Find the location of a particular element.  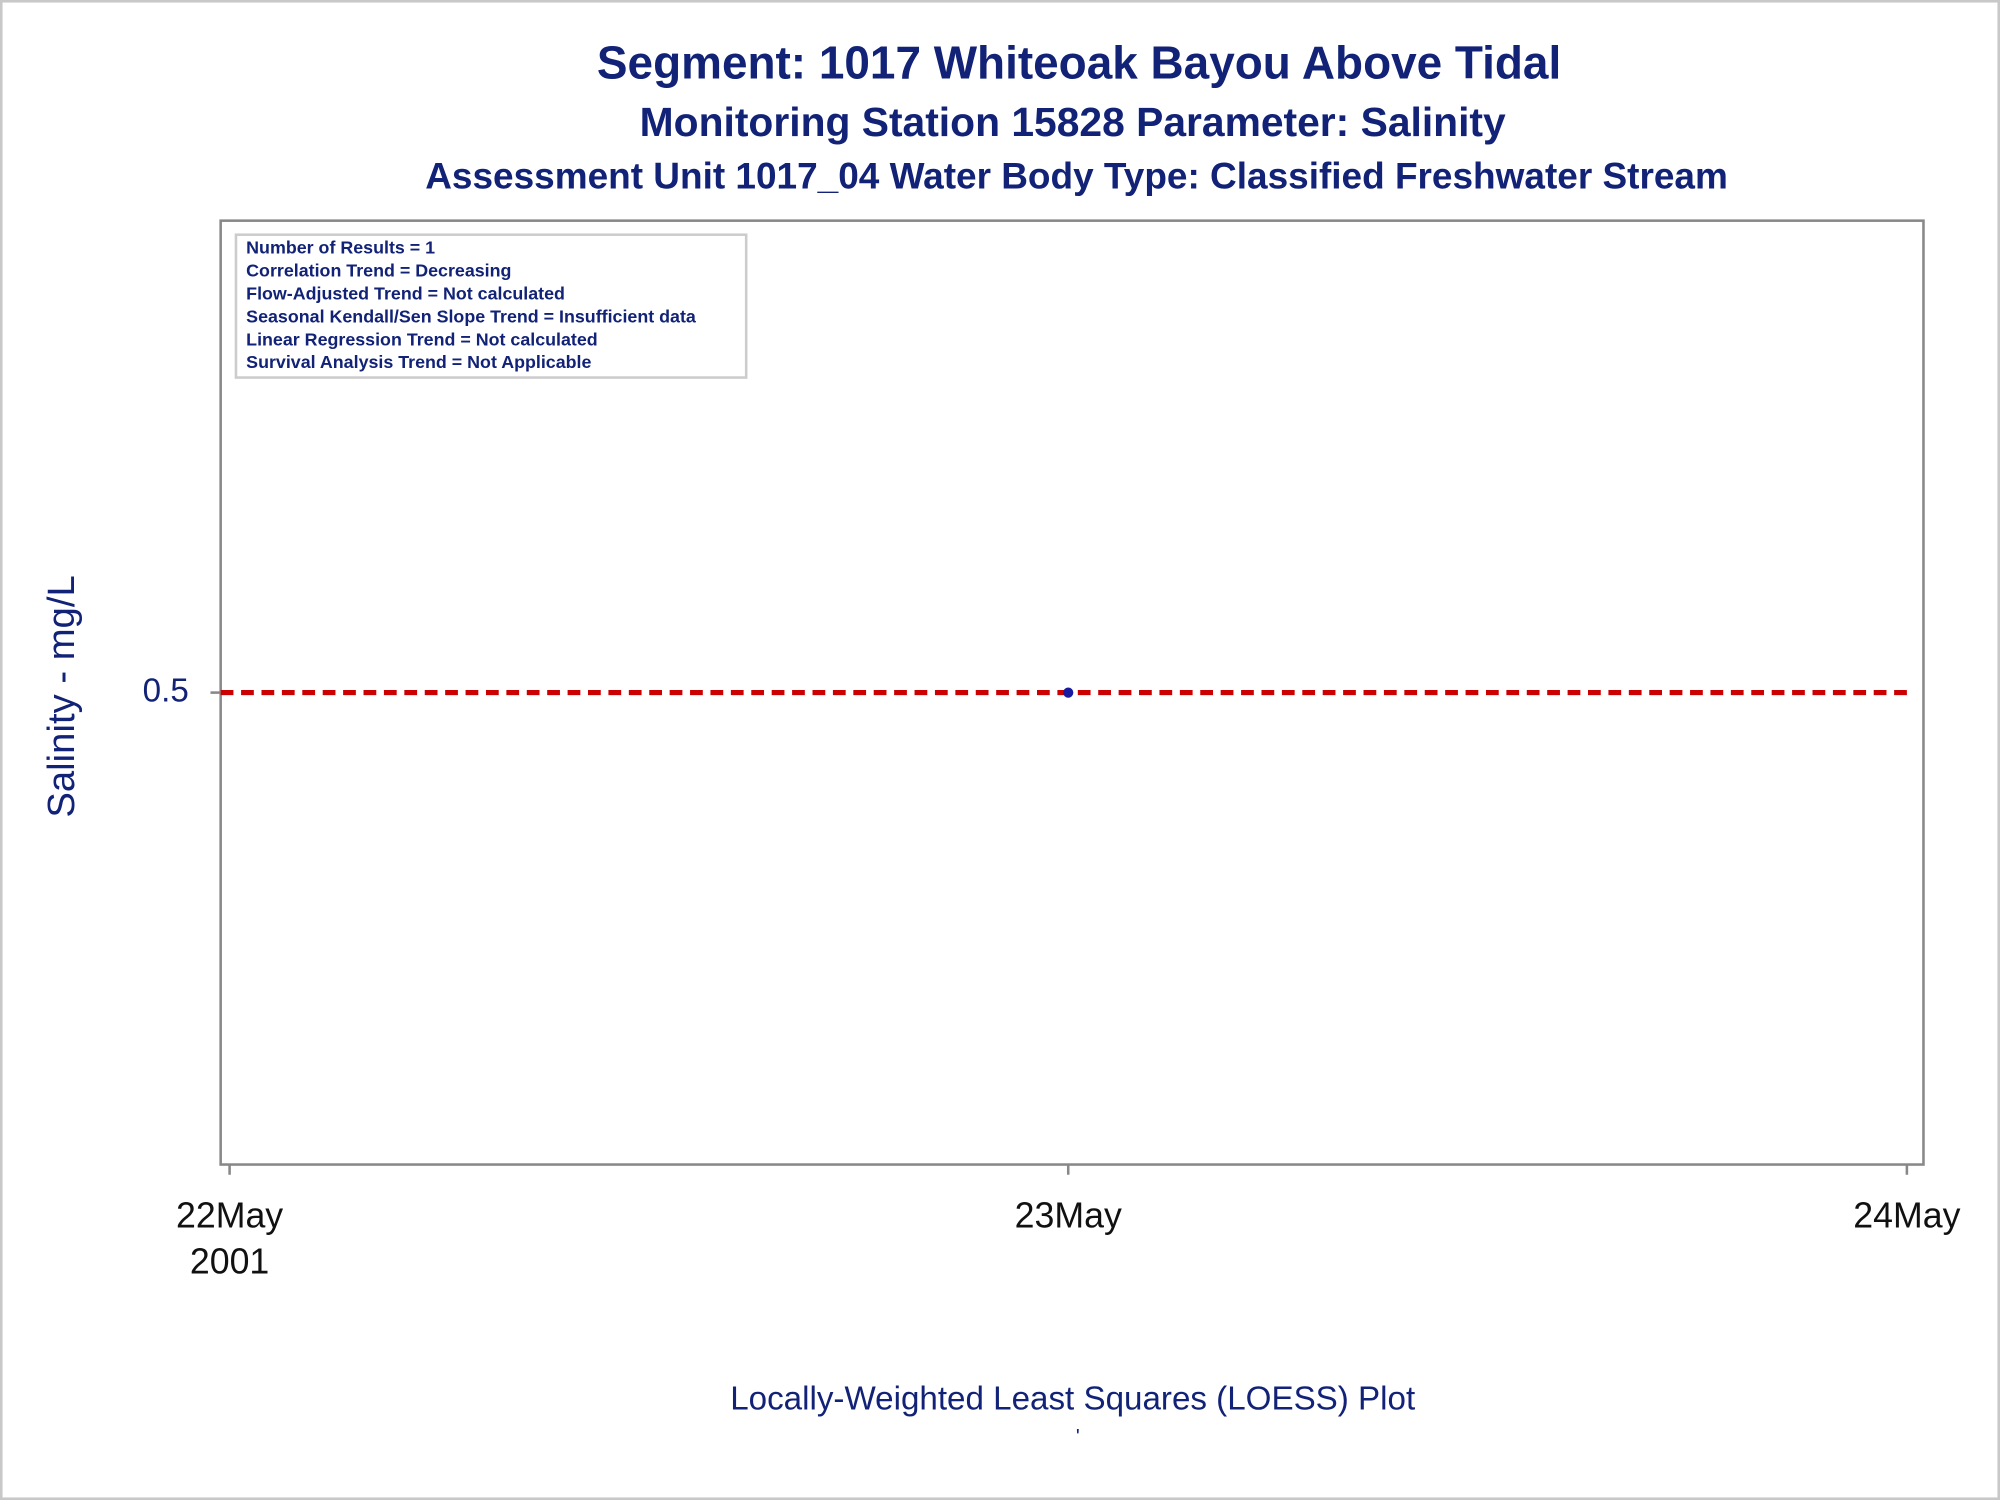

data-point is located at coordinates (1068, 692).